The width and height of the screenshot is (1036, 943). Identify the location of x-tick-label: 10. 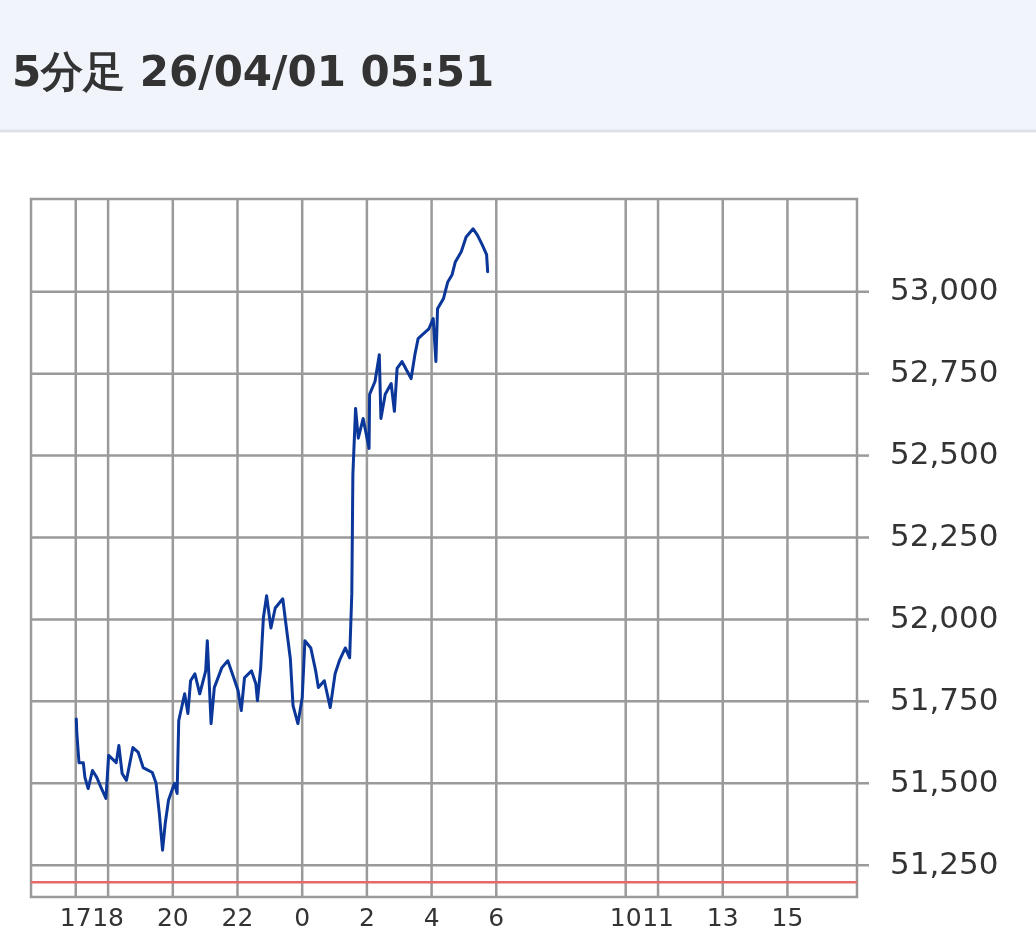
(625, 917).